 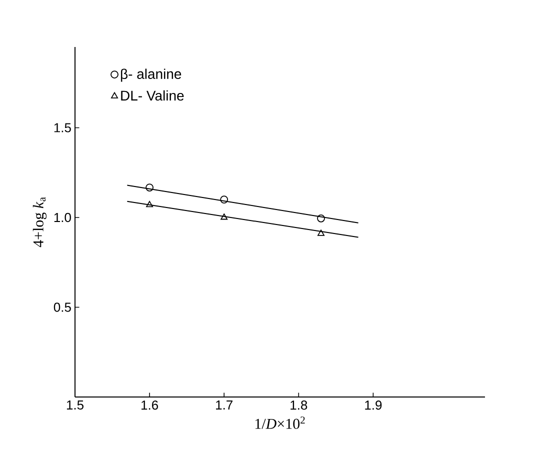 I want to click on x-tick-label: 1.7, so click(x=224, y=405).